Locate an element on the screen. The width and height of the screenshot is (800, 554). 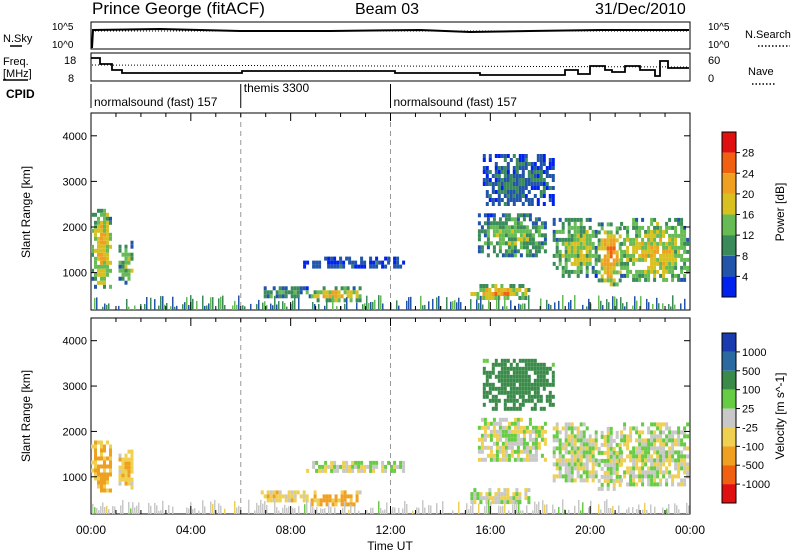
x-tick-label: 00:00 is located at coordinates (690, 530).